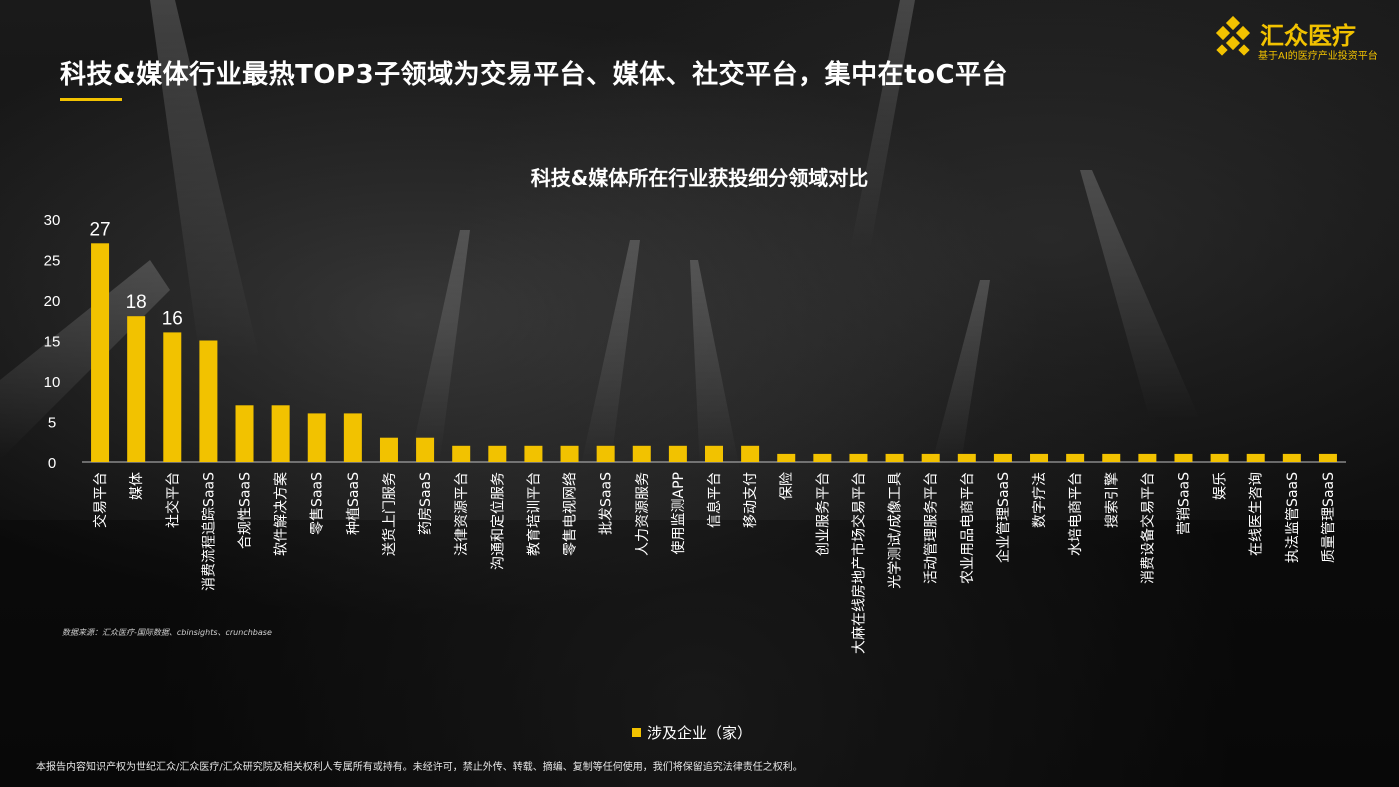 This screenshot has width=1399, height=787. What do you see at coordinates (896, 530) in the screenshot?
I see `category-label: 光学测试/成像工具` at bounding box center [896, 530].